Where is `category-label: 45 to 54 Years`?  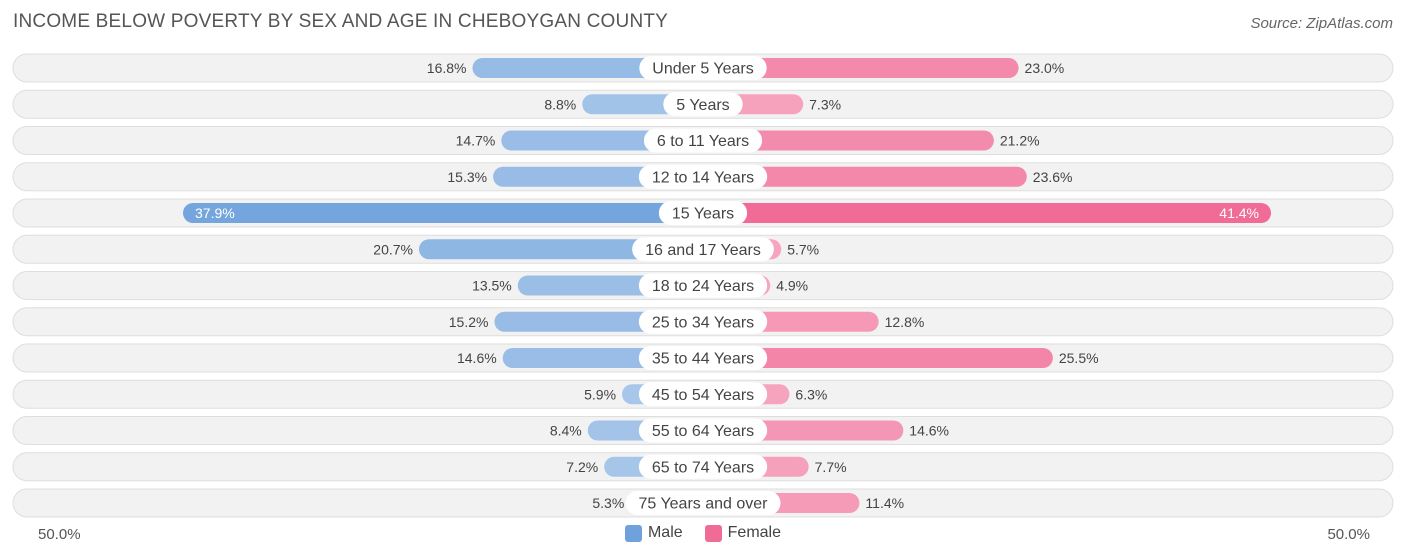
category-label: 45 to 54 Years is located at coordinates (703, 395).